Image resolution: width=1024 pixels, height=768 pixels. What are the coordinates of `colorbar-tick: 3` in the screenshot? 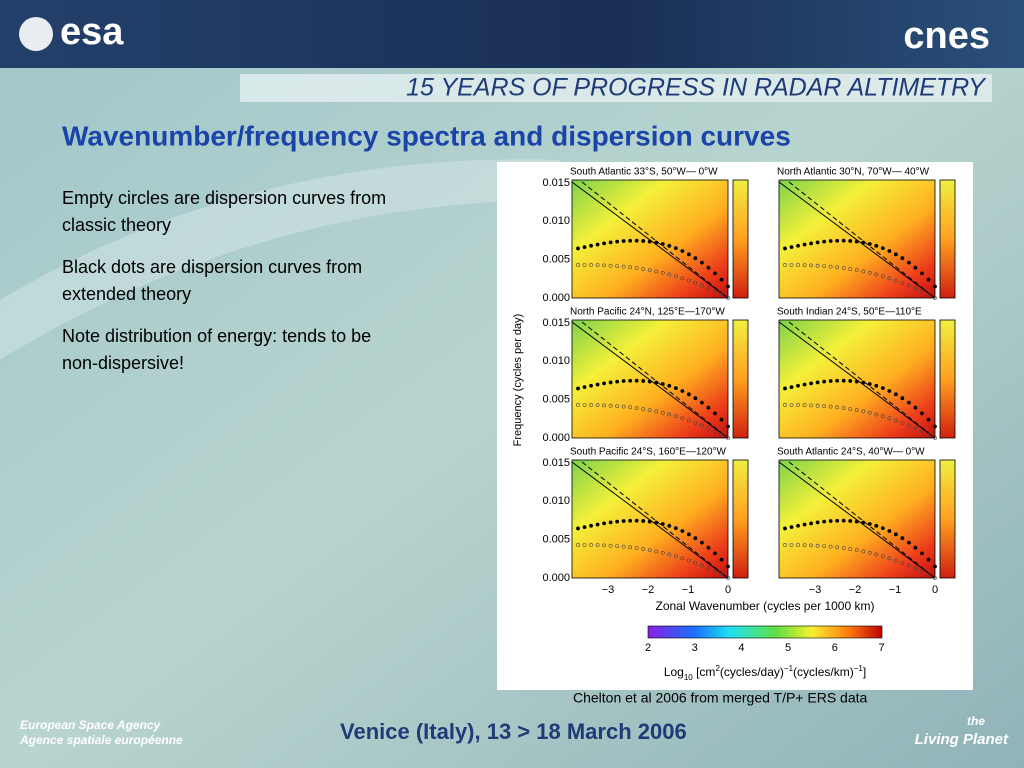 It's located at (695, 648).